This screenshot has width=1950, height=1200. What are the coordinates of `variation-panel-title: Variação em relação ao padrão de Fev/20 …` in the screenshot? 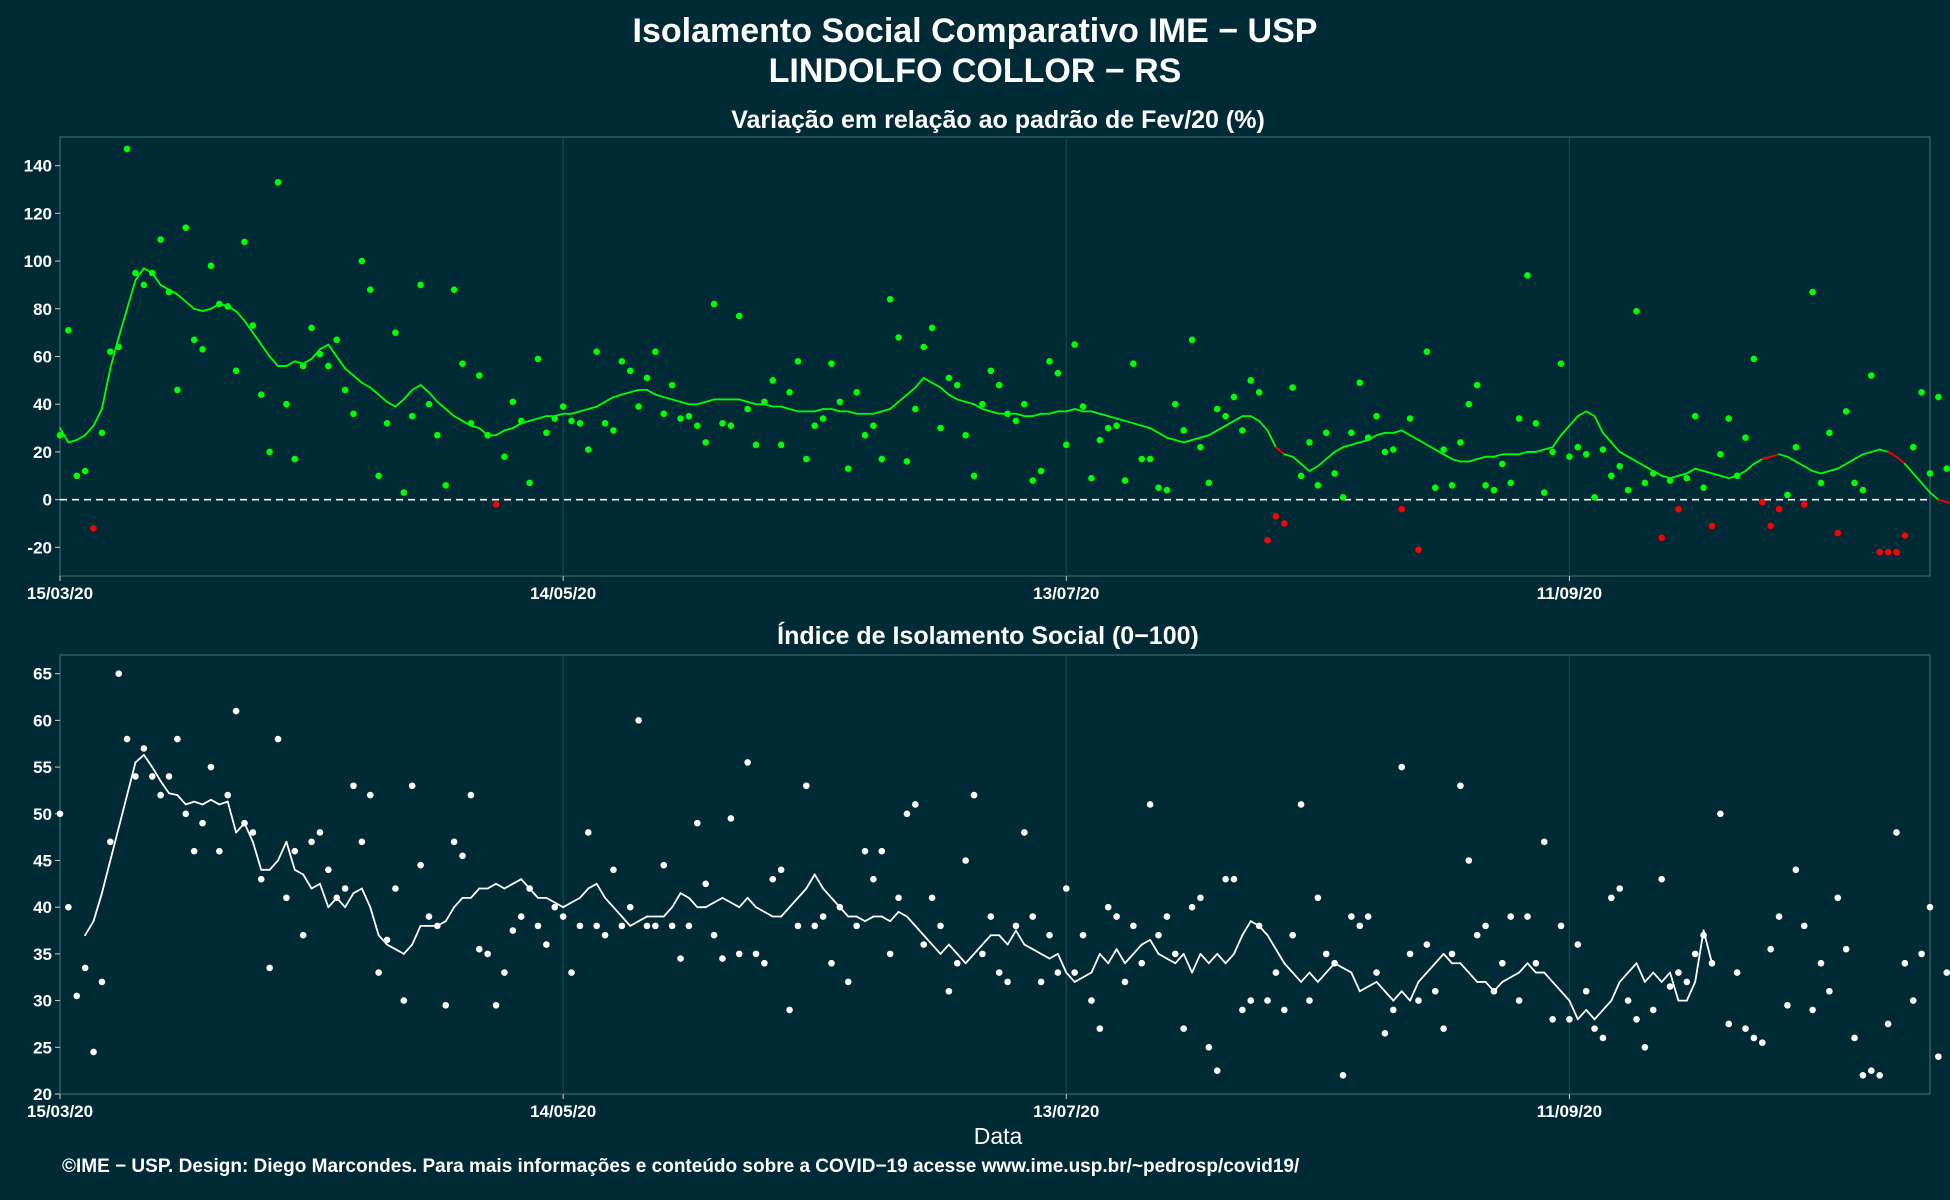 It's located at (998, 120).